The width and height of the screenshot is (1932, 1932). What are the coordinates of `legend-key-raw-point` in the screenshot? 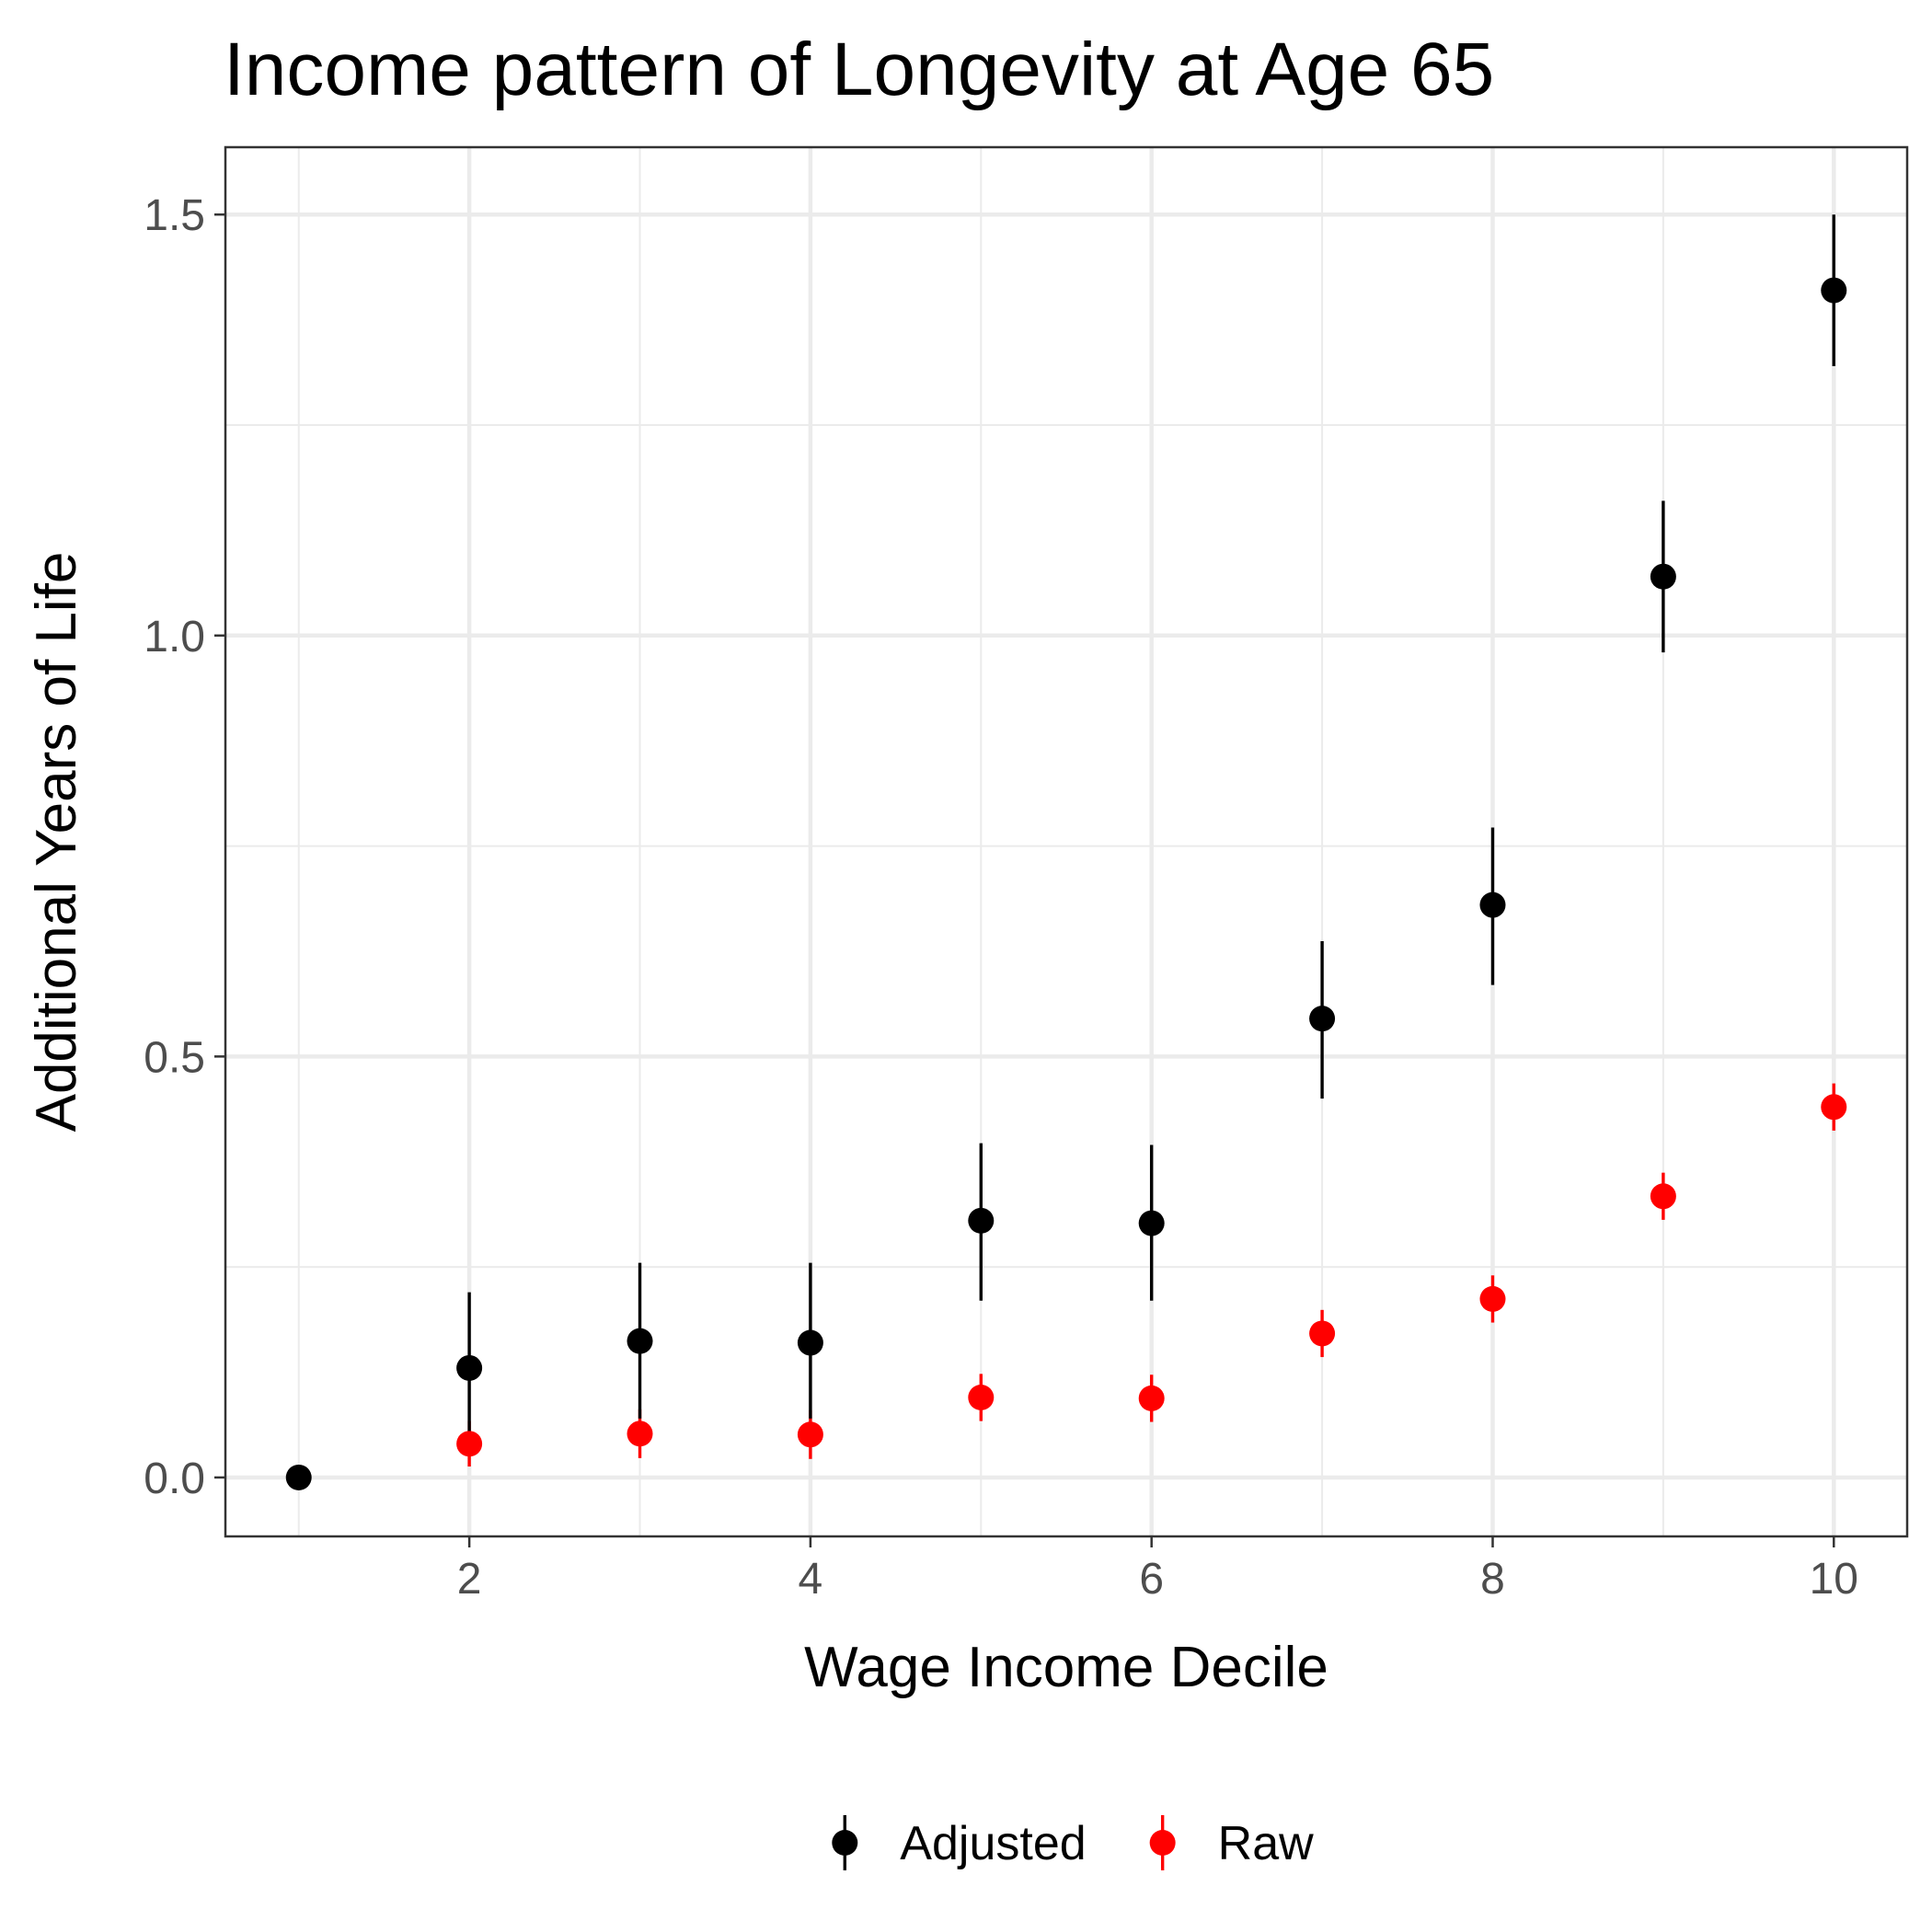 It's located at (1162, 1843).